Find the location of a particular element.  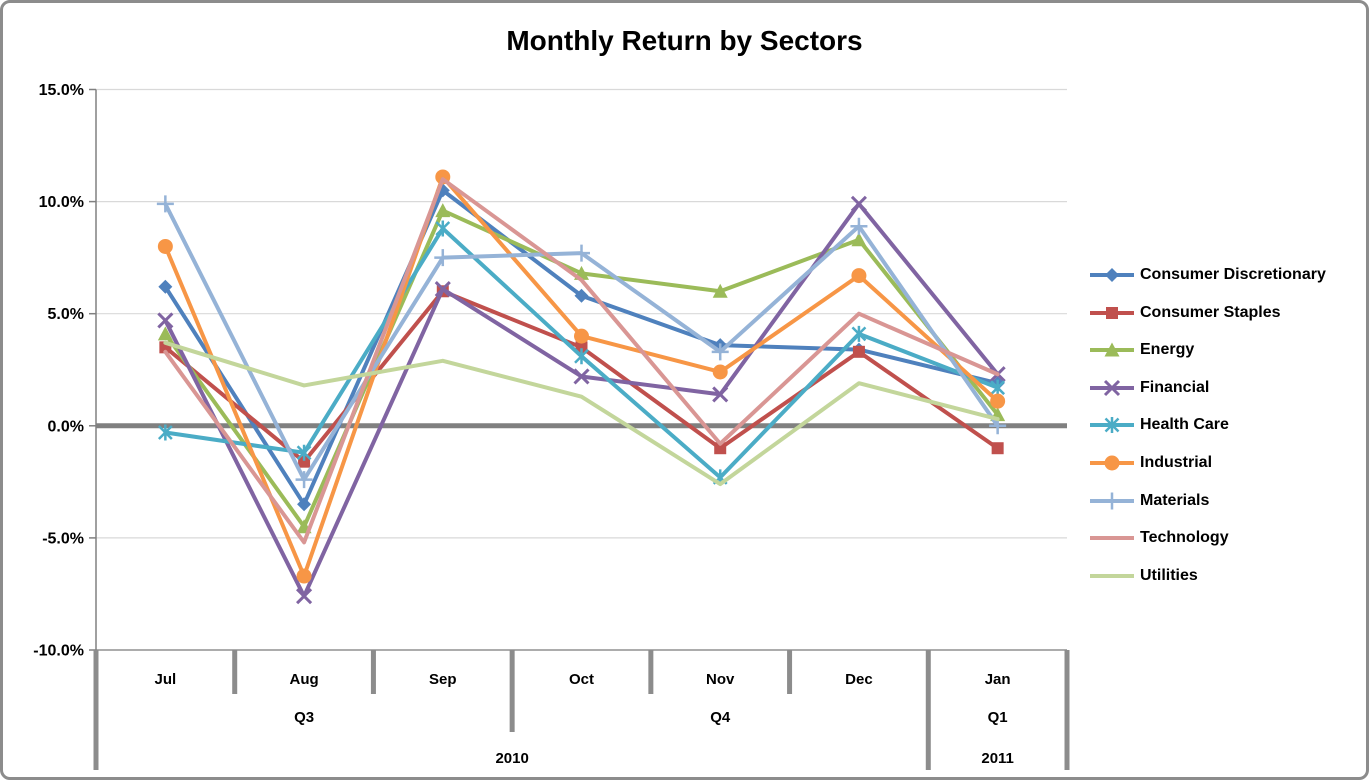

y-tick-label: -5.0% is located at coordinates (63, 538).